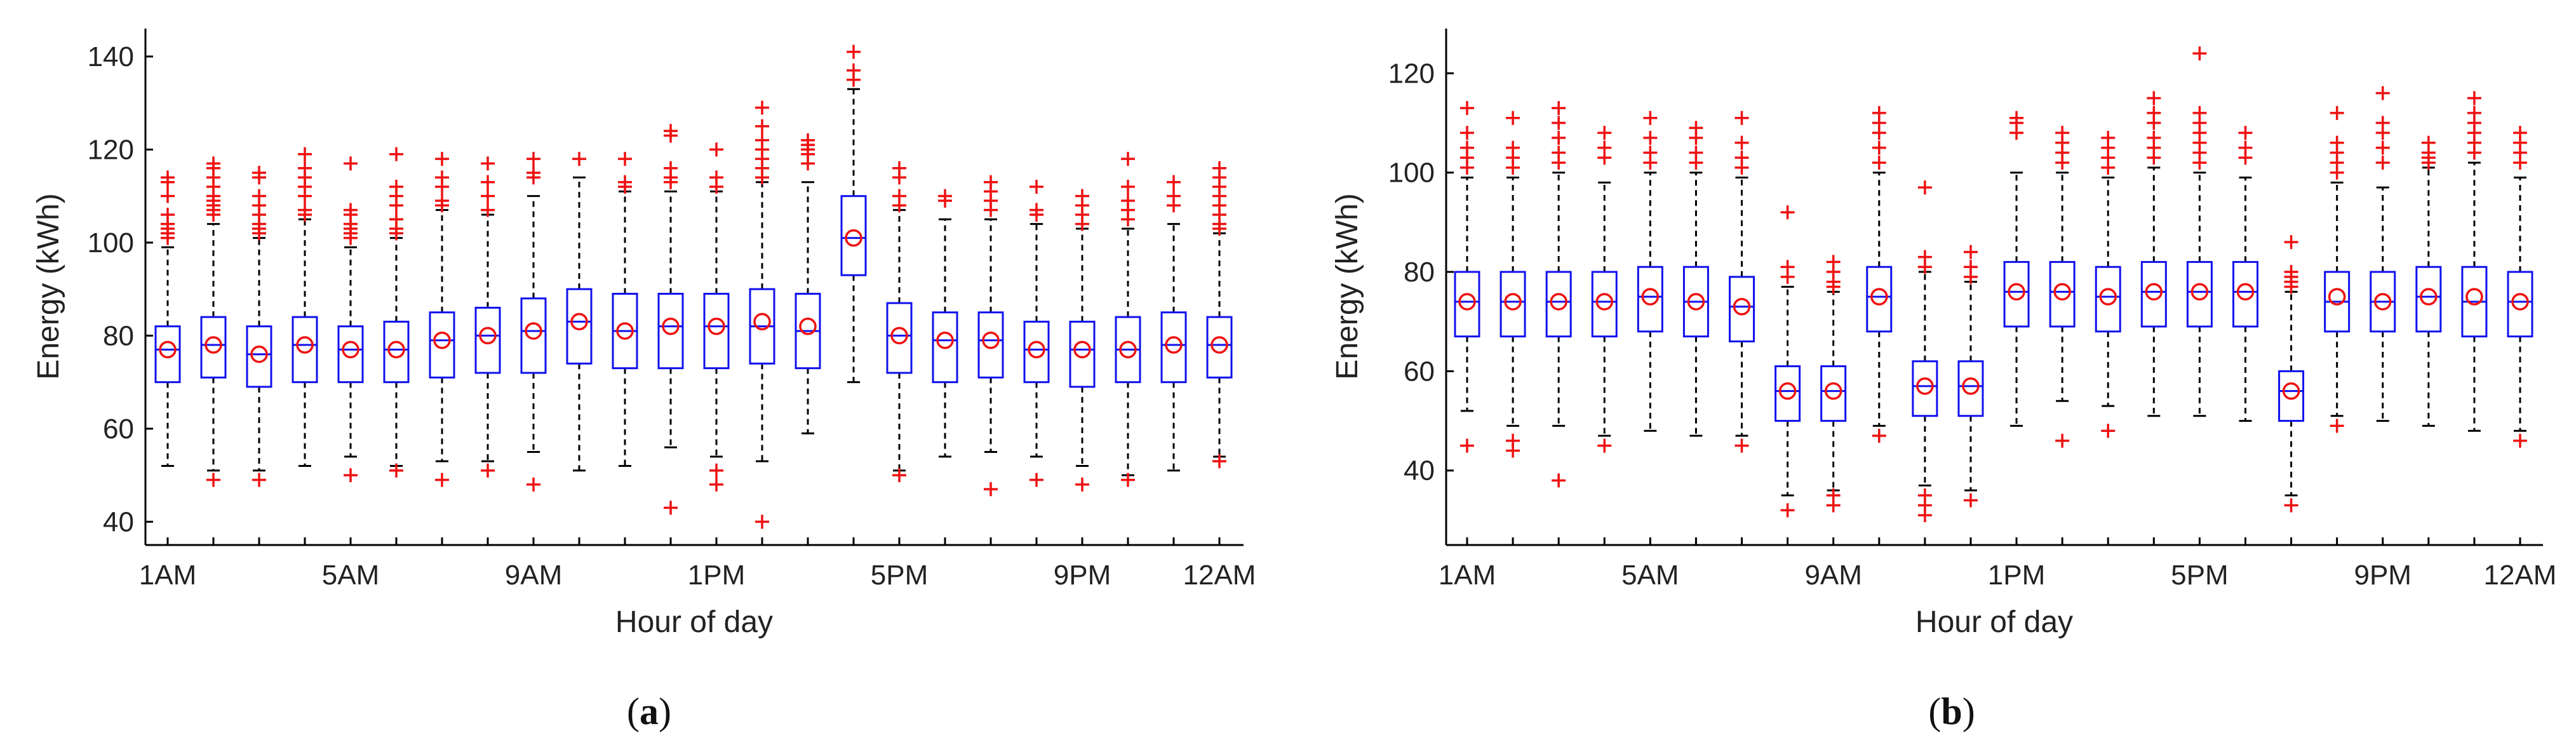 Image resolution: width=2576 pixels, height=747 pixels. Describe the element at coordinates (533, 575) in the screenshot. I see `x-tick-label: 9AM` at that location.